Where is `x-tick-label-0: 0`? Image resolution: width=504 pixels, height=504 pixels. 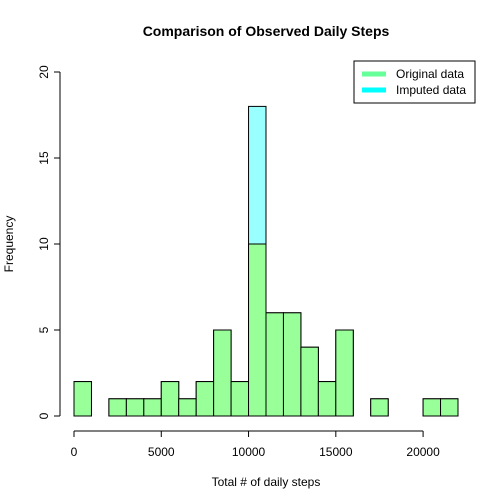 x-tick-label-0: 0 is located at coordinates (74, 452).